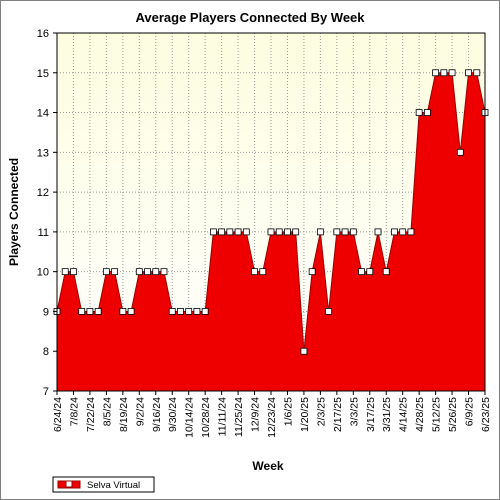 The width and height of the screenshot is (500, 500). Describe the element at coordinates (113, 485) in the screenshot. I see `legend-label: Selva Virtual` at that location.